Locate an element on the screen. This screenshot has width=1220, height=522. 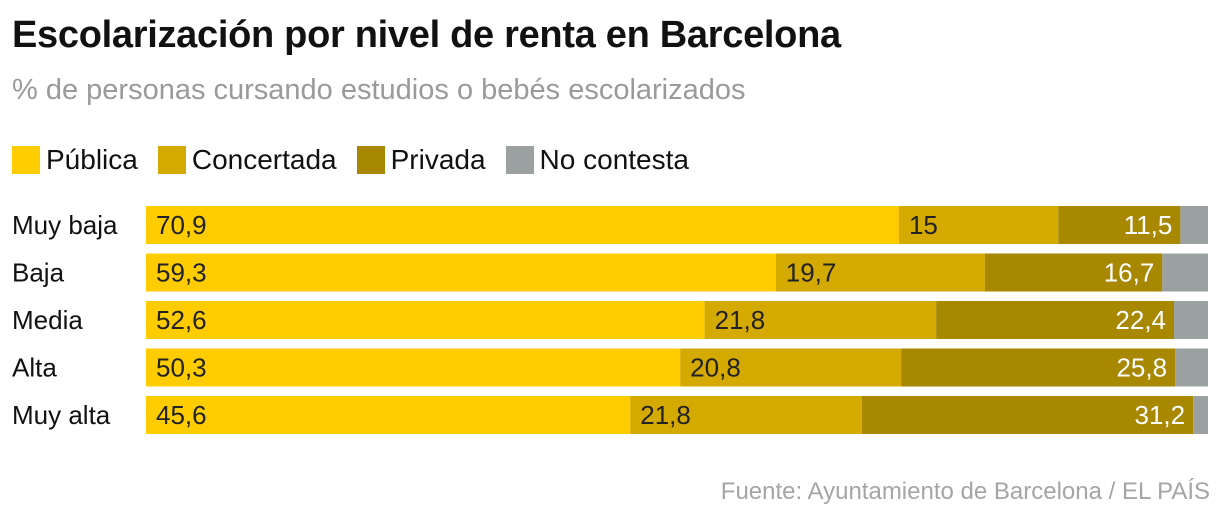
data-label-privada-baja: 16,7 is located at coordinates (1129, 273).